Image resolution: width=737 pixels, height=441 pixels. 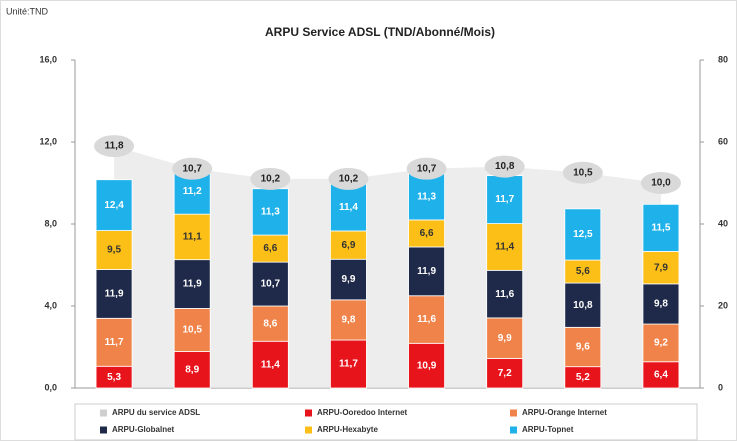 I want to click on data-label: 11,1, so click(x=192, y=237).